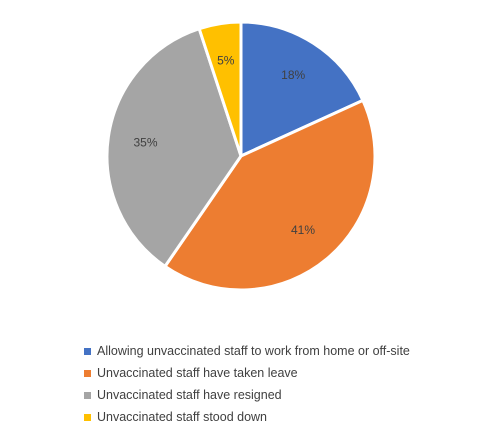 The height and width of the screenshot is (430, 477). What do you see at coordinates (182, 417) in the screenshot?
I see `legend-label-4: Unvaccinated staff stood down` at bounding box center [182, 417].